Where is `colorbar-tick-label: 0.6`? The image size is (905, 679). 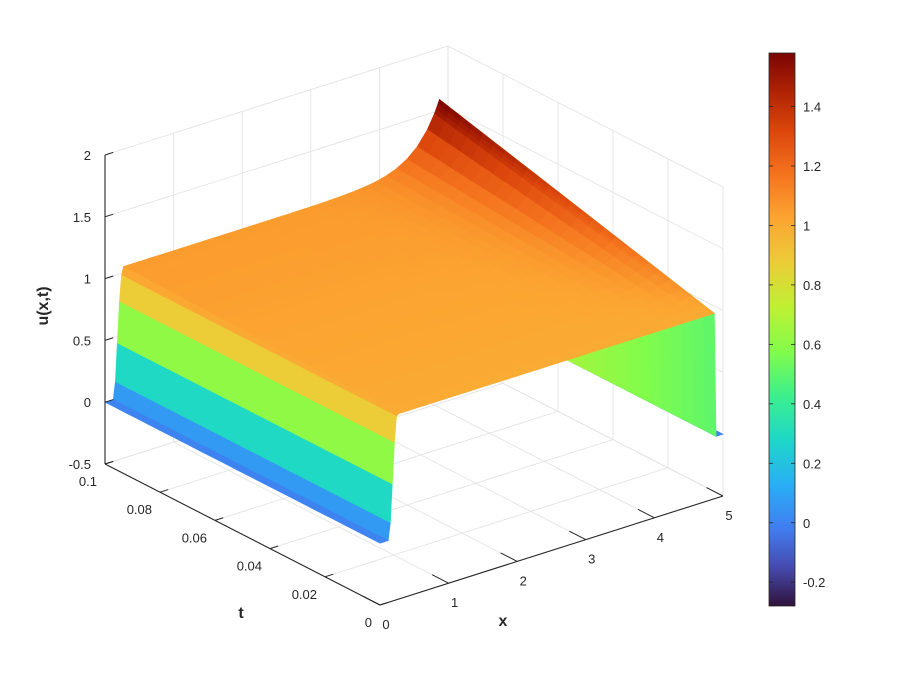
colorbar-tick-label: 0.6 is located at coordinates (812, 344).